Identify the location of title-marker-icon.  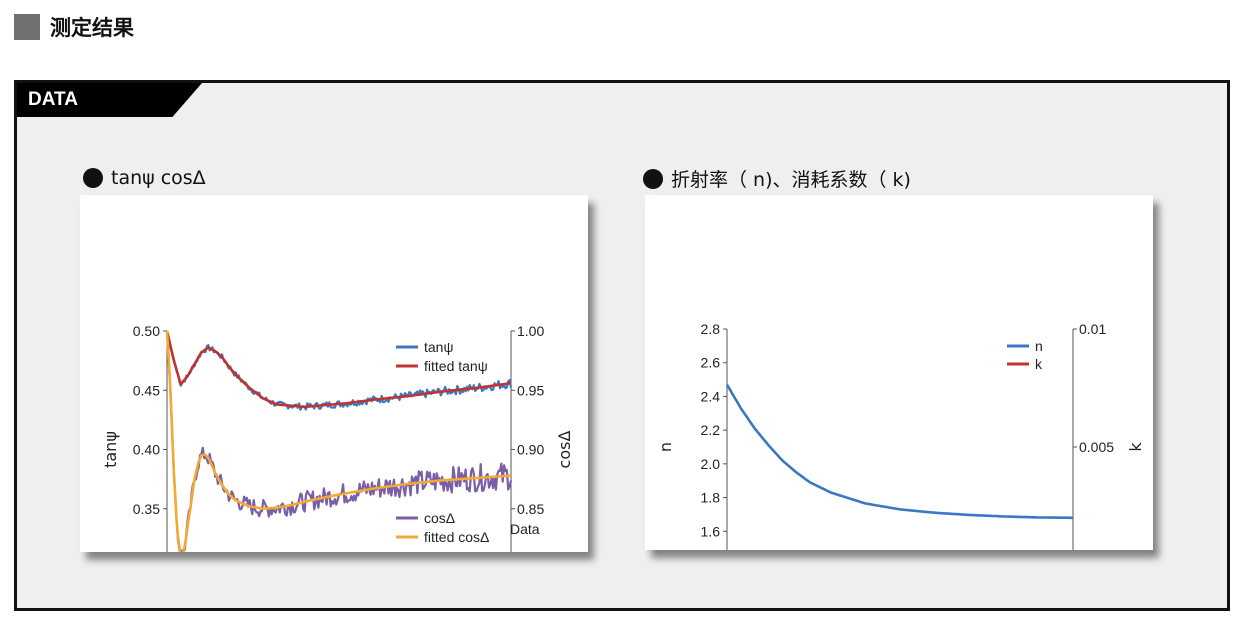
(27, 27).